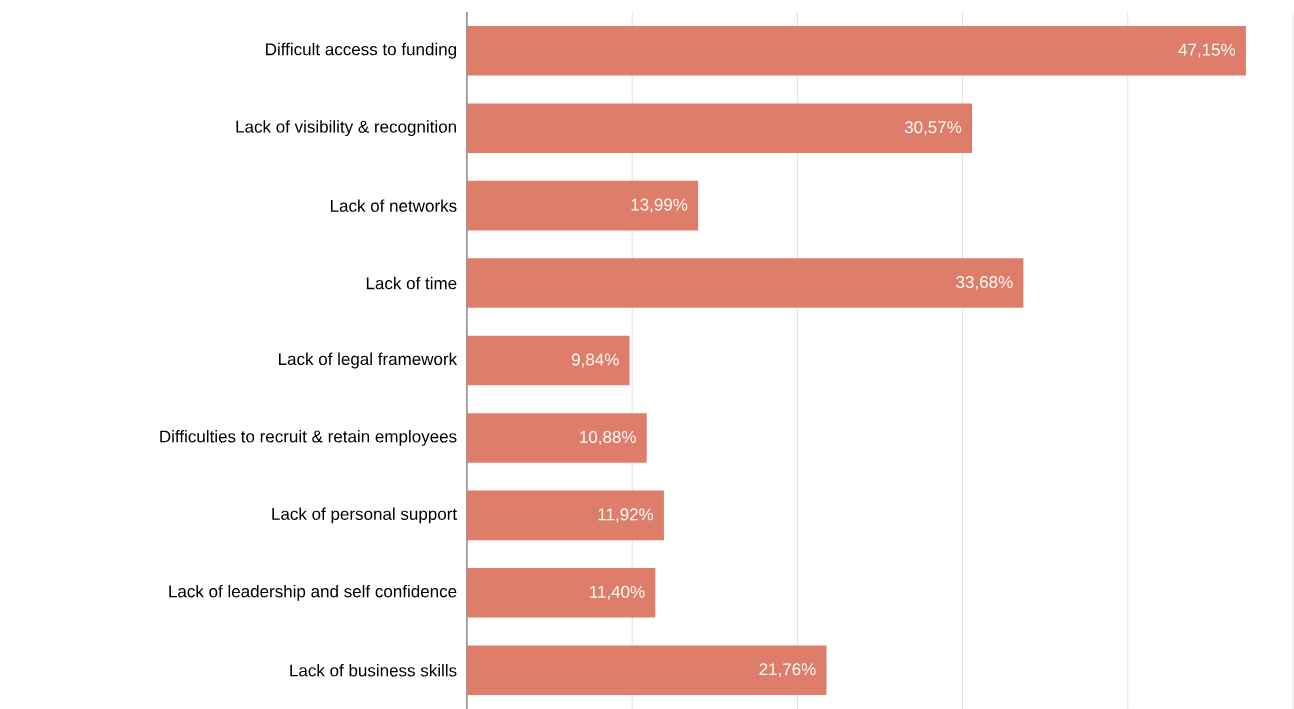 The height and width of the screenshot is (709, 1294). Describe the element at coordinates (1207, 50) in the screenshot. I see `data-label: 47,15%` at that location.